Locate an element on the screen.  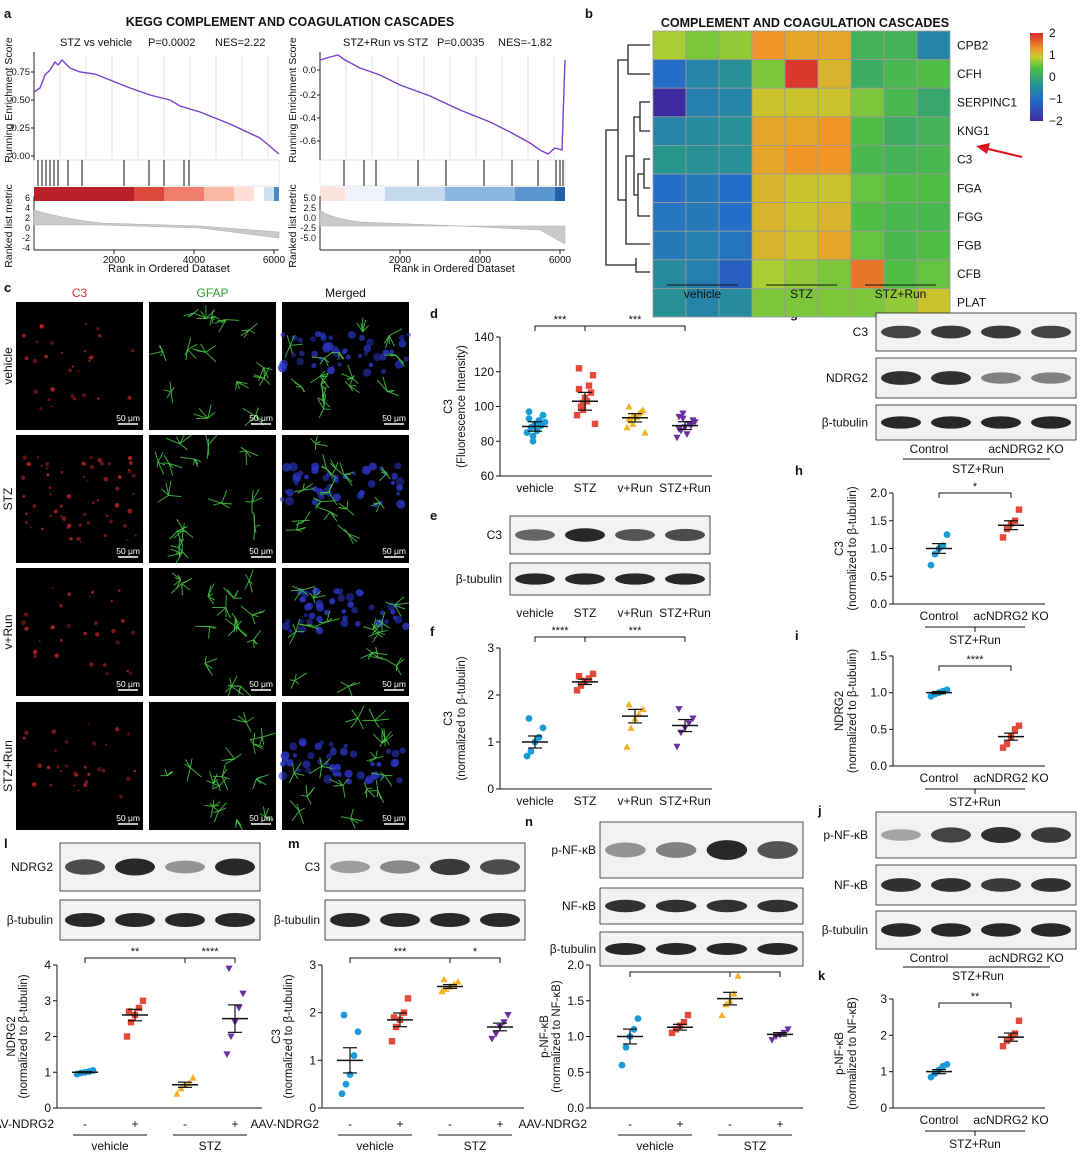
blot-label: p-NF-κB is located at coordinates (573, 850).